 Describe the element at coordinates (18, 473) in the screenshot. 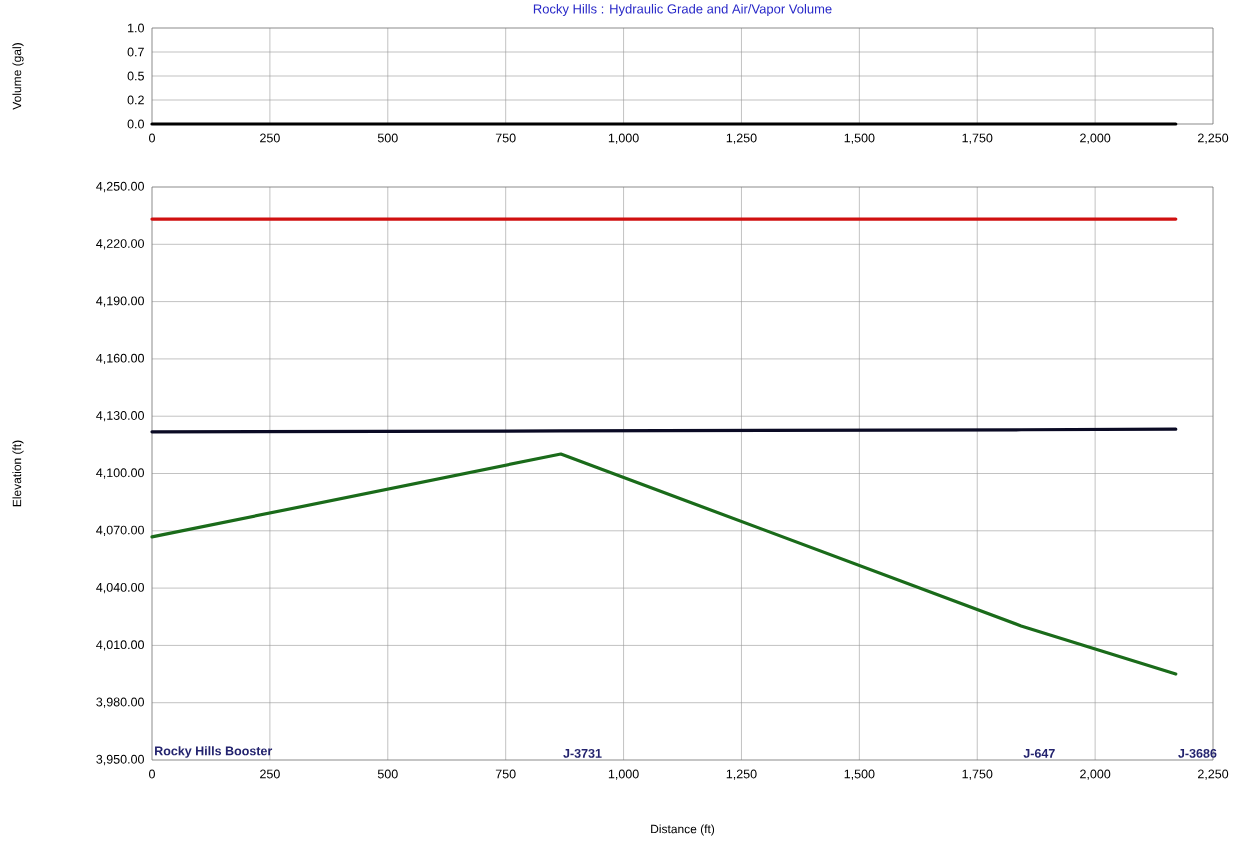

I see `y-axis-title: Elevation (ft)` at that location.